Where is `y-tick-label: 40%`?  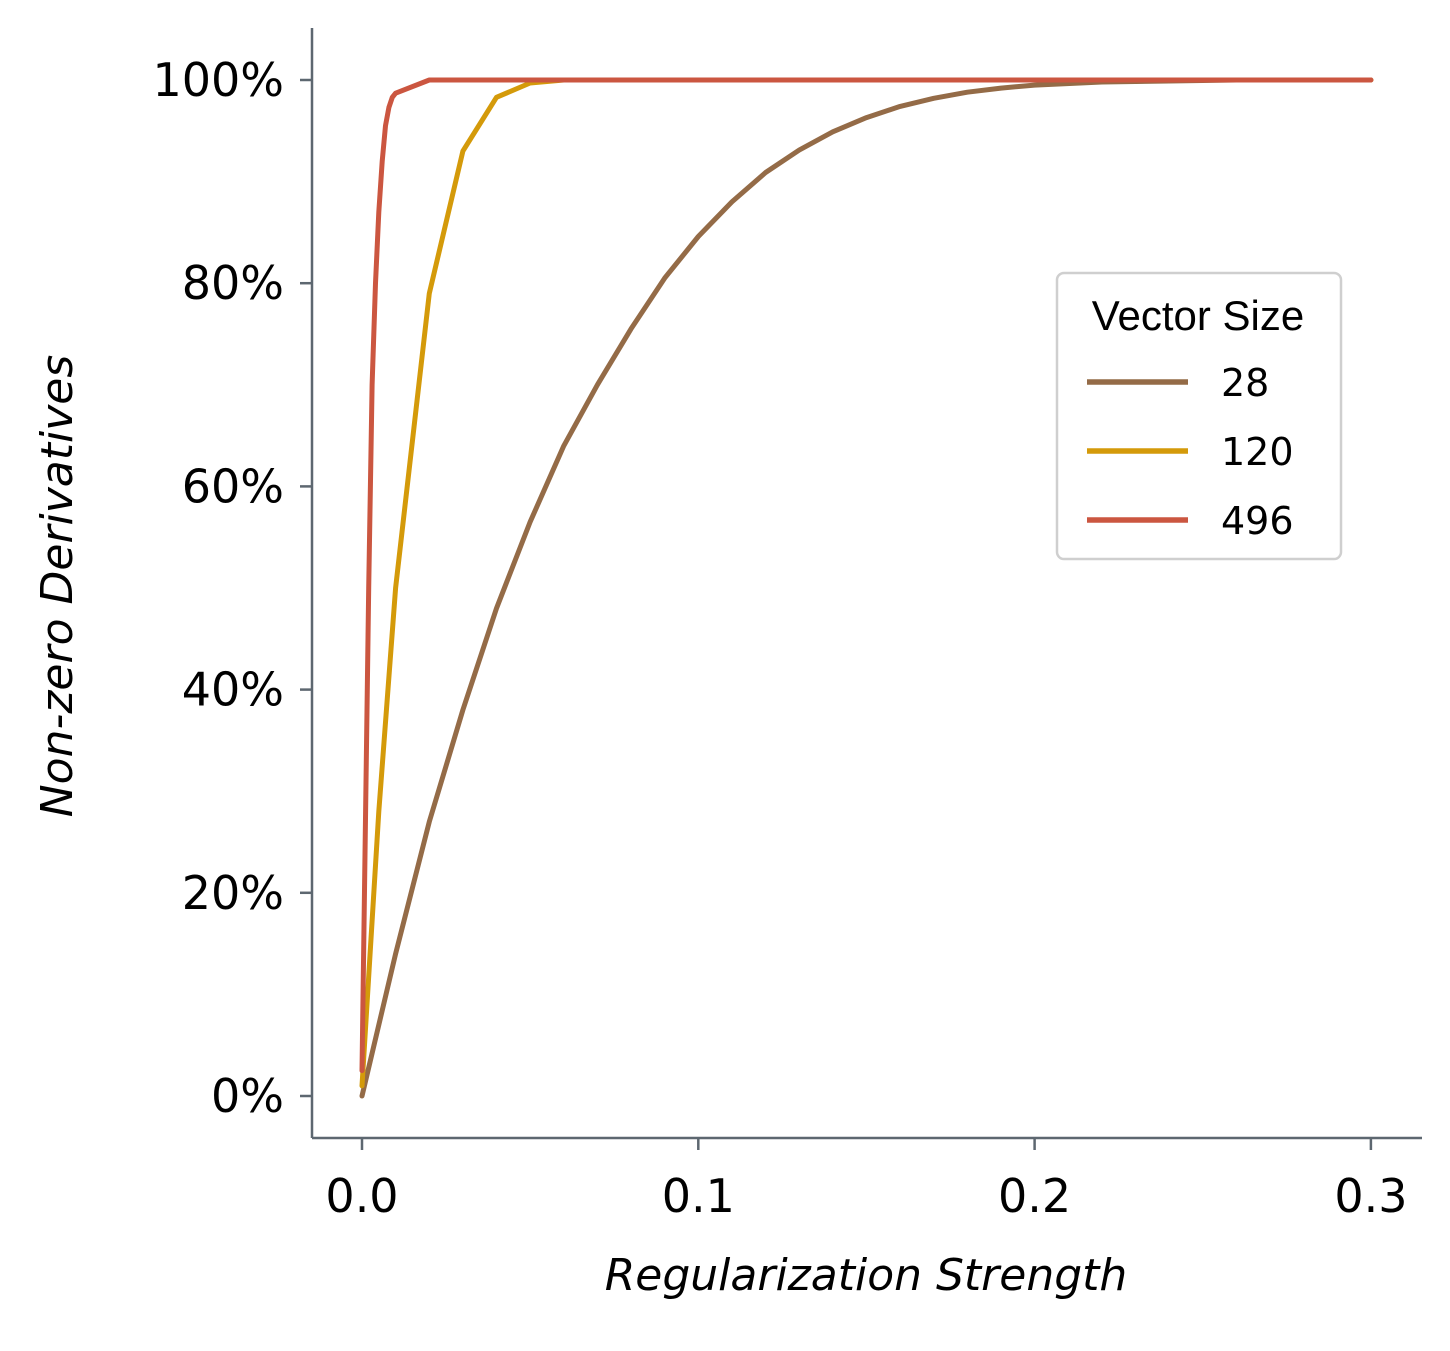
y-tick-label: 40% is located at coordinates (233, 690).